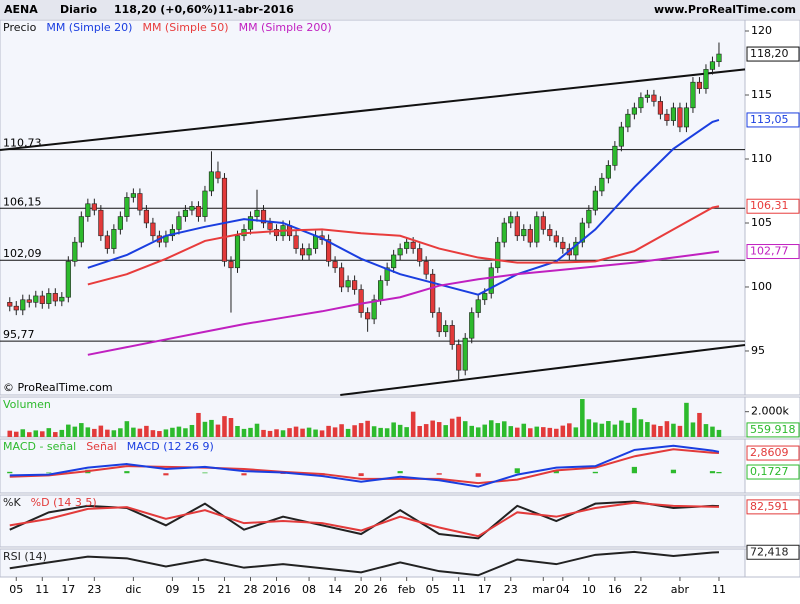 This screenshot has height=604, width=800. What do you see at coordinates (42, 589) in the screenshot?
I see `x-tick-label: 11` at bounding box center [42, 589].